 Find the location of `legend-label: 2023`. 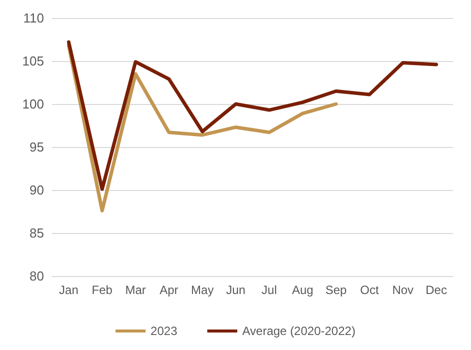

legend-label: 2023 is located at coordinates (164, 331).